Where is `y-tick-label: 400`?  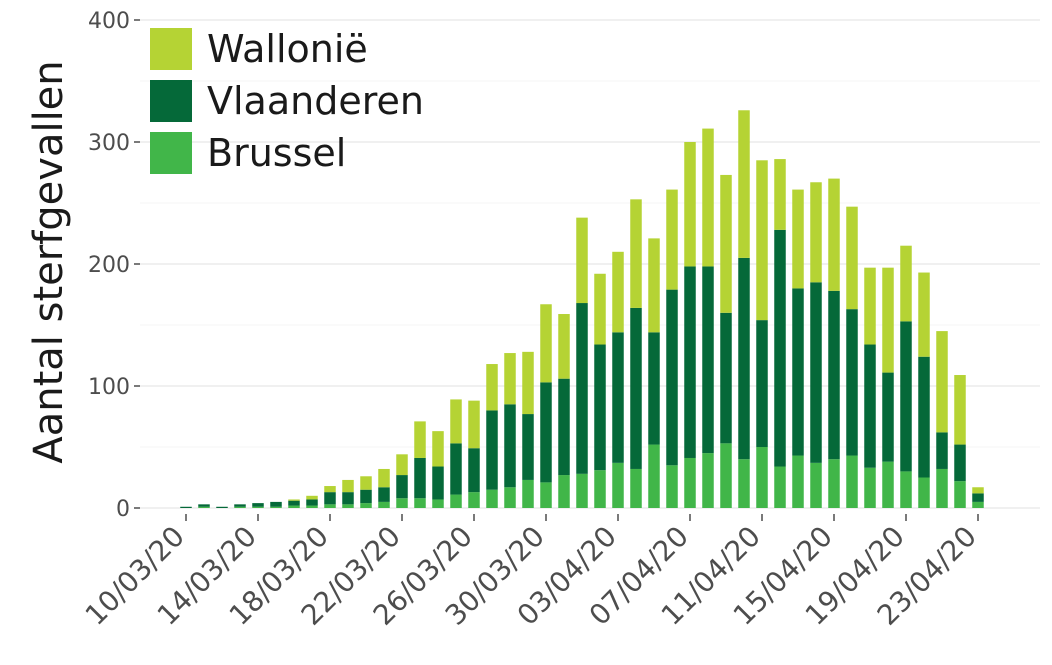
y-tick-label: 400 is located at coordinates (109, 21).